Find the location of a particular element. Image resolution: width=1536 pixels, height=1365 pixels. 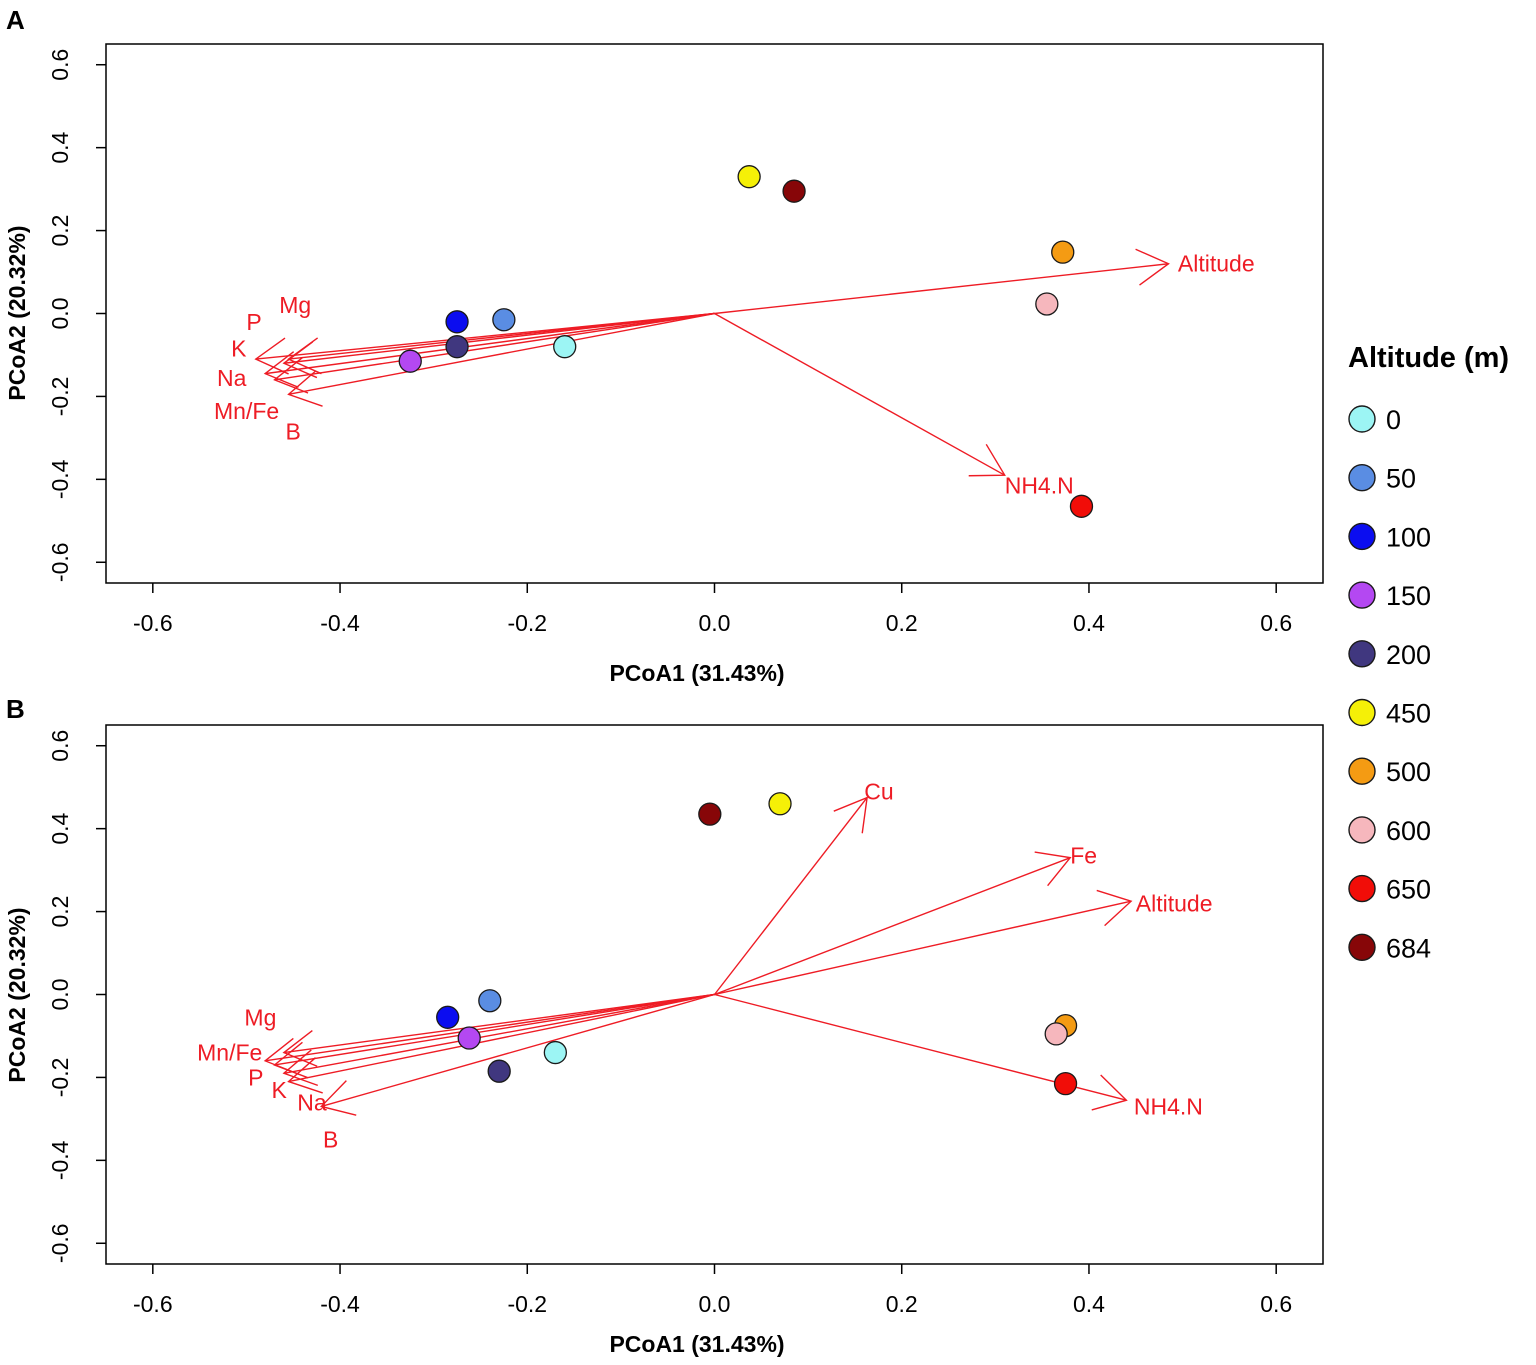

x-axis-a: -0.6 -0.4 -0.2 0.0 0.2 0.4 0.6 is located at coordinates (712, 609).